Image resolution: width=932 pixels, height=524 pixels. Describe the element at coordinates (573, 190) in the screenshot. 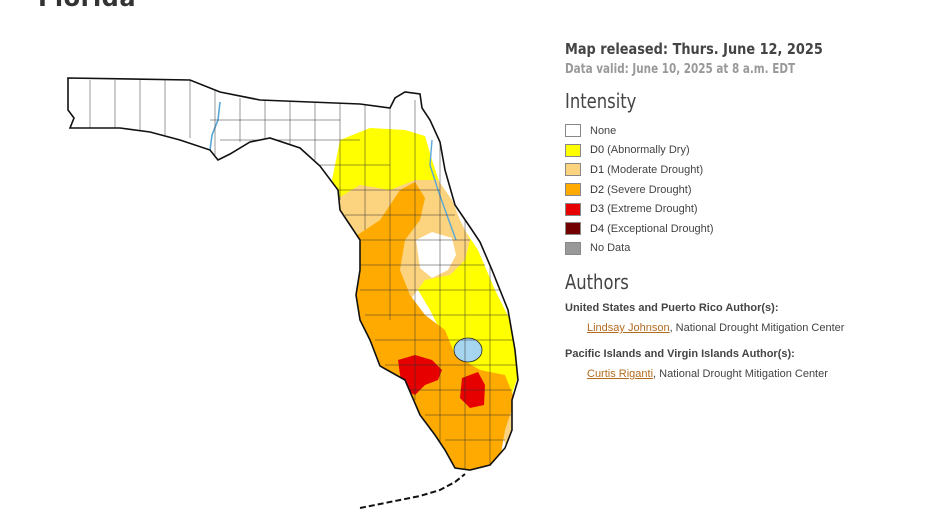

I see `swatch-d2` at that location.